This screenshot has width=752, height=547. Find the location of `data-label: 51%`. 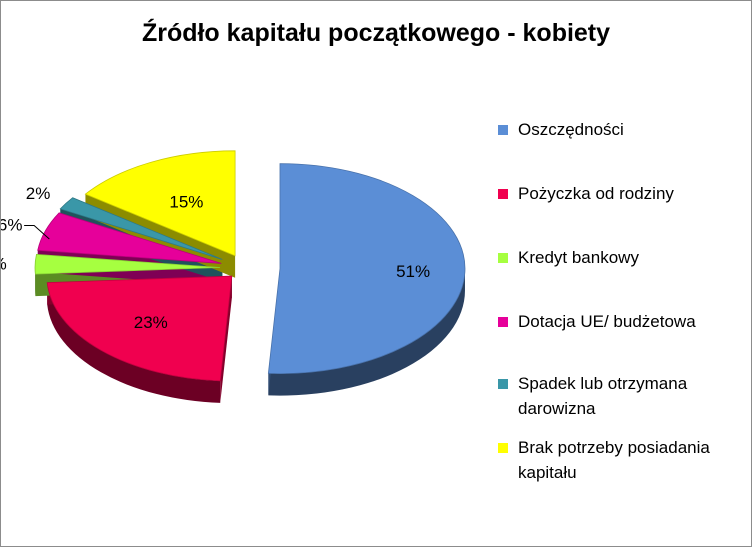

data-label: 51% is located at coordinates (413, 271).